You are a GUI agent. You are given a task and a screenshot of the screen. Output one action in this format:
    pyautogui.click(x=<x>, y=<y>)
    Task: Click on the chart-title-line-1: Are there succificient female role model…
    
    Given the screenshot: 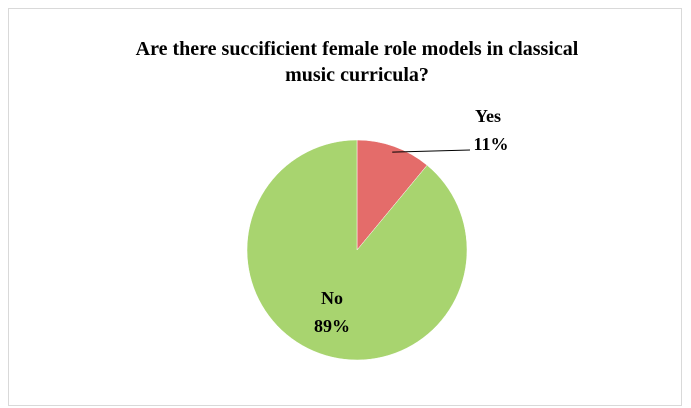 What is the action you would take?
    pyautogui.click(x=357, y=49)
    